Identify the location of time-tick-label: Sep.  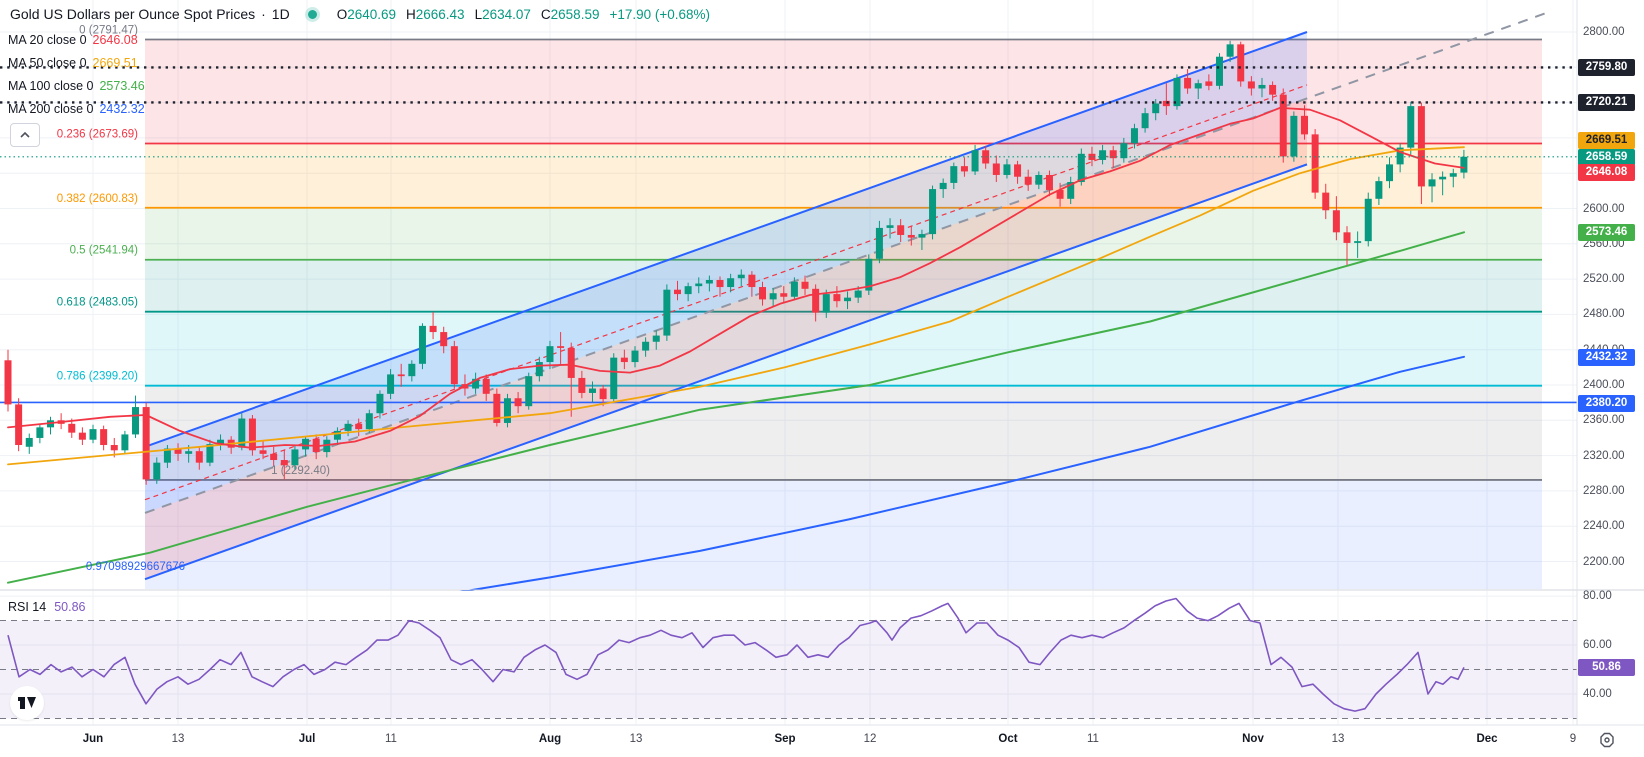
(785, 739).